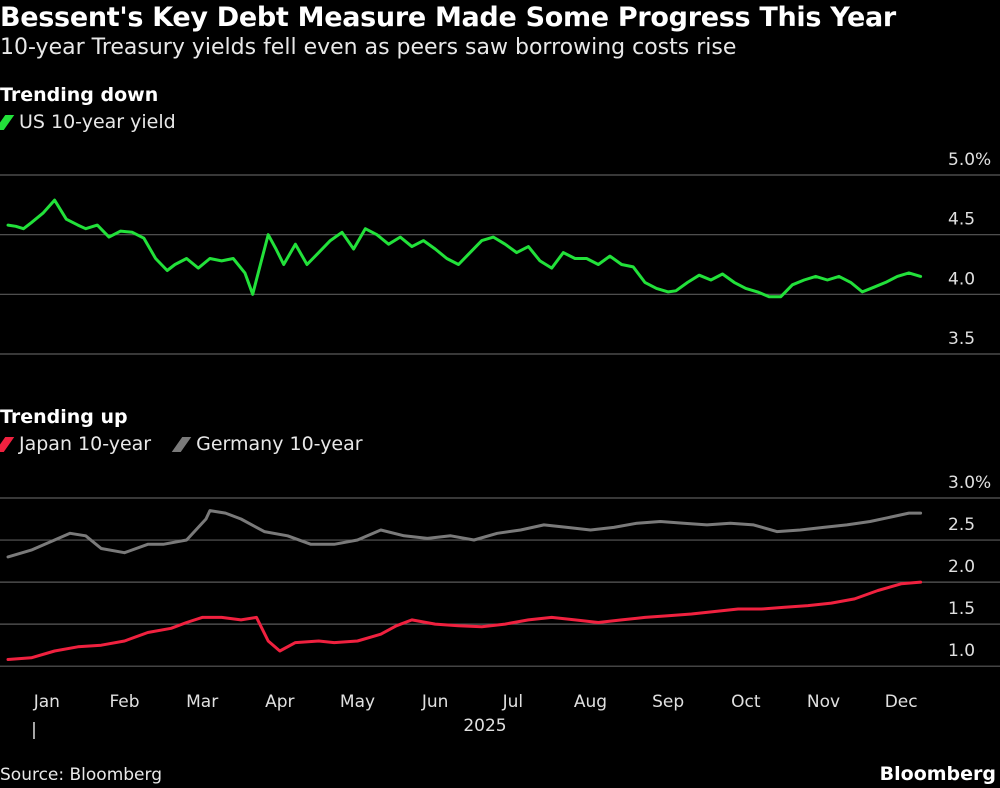  Describe the element at coordinates (513, 702) in the screenshot. I see `x-tick-label-jul: Jul` at that location.